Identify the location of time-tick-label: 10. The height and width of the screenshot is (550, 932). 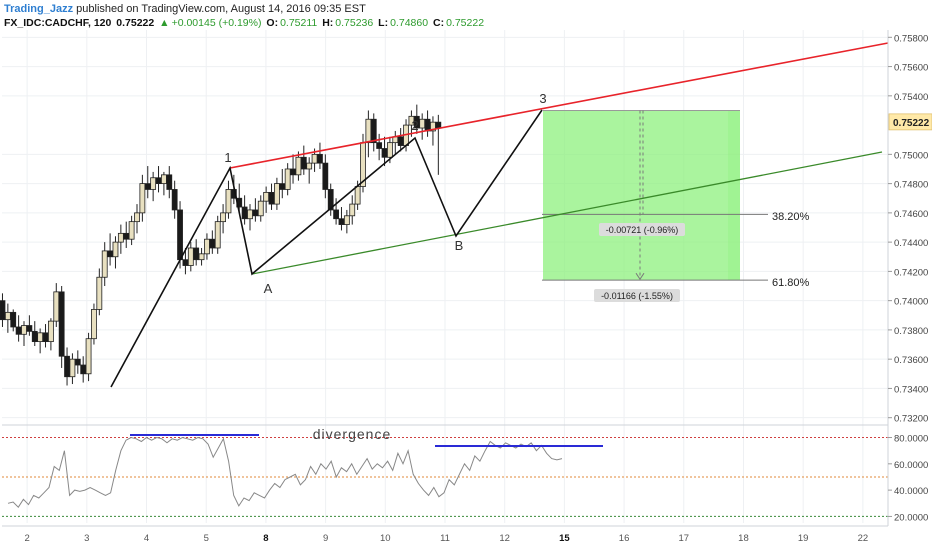
(385, 538).